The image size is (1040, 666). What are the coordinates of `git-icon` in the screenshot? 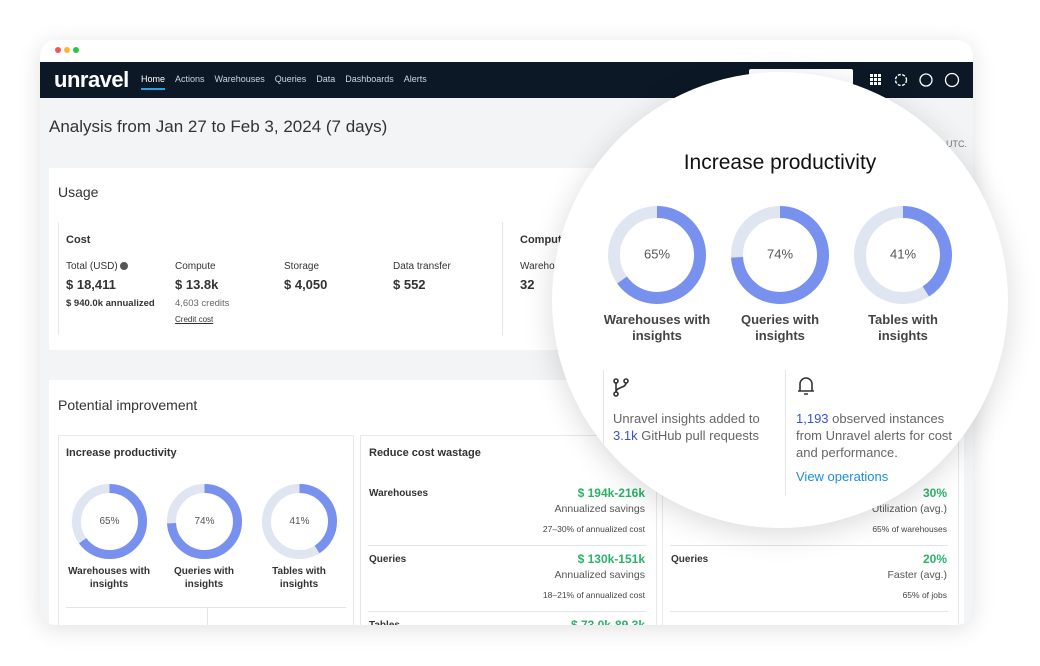 It's located at (621, 387).